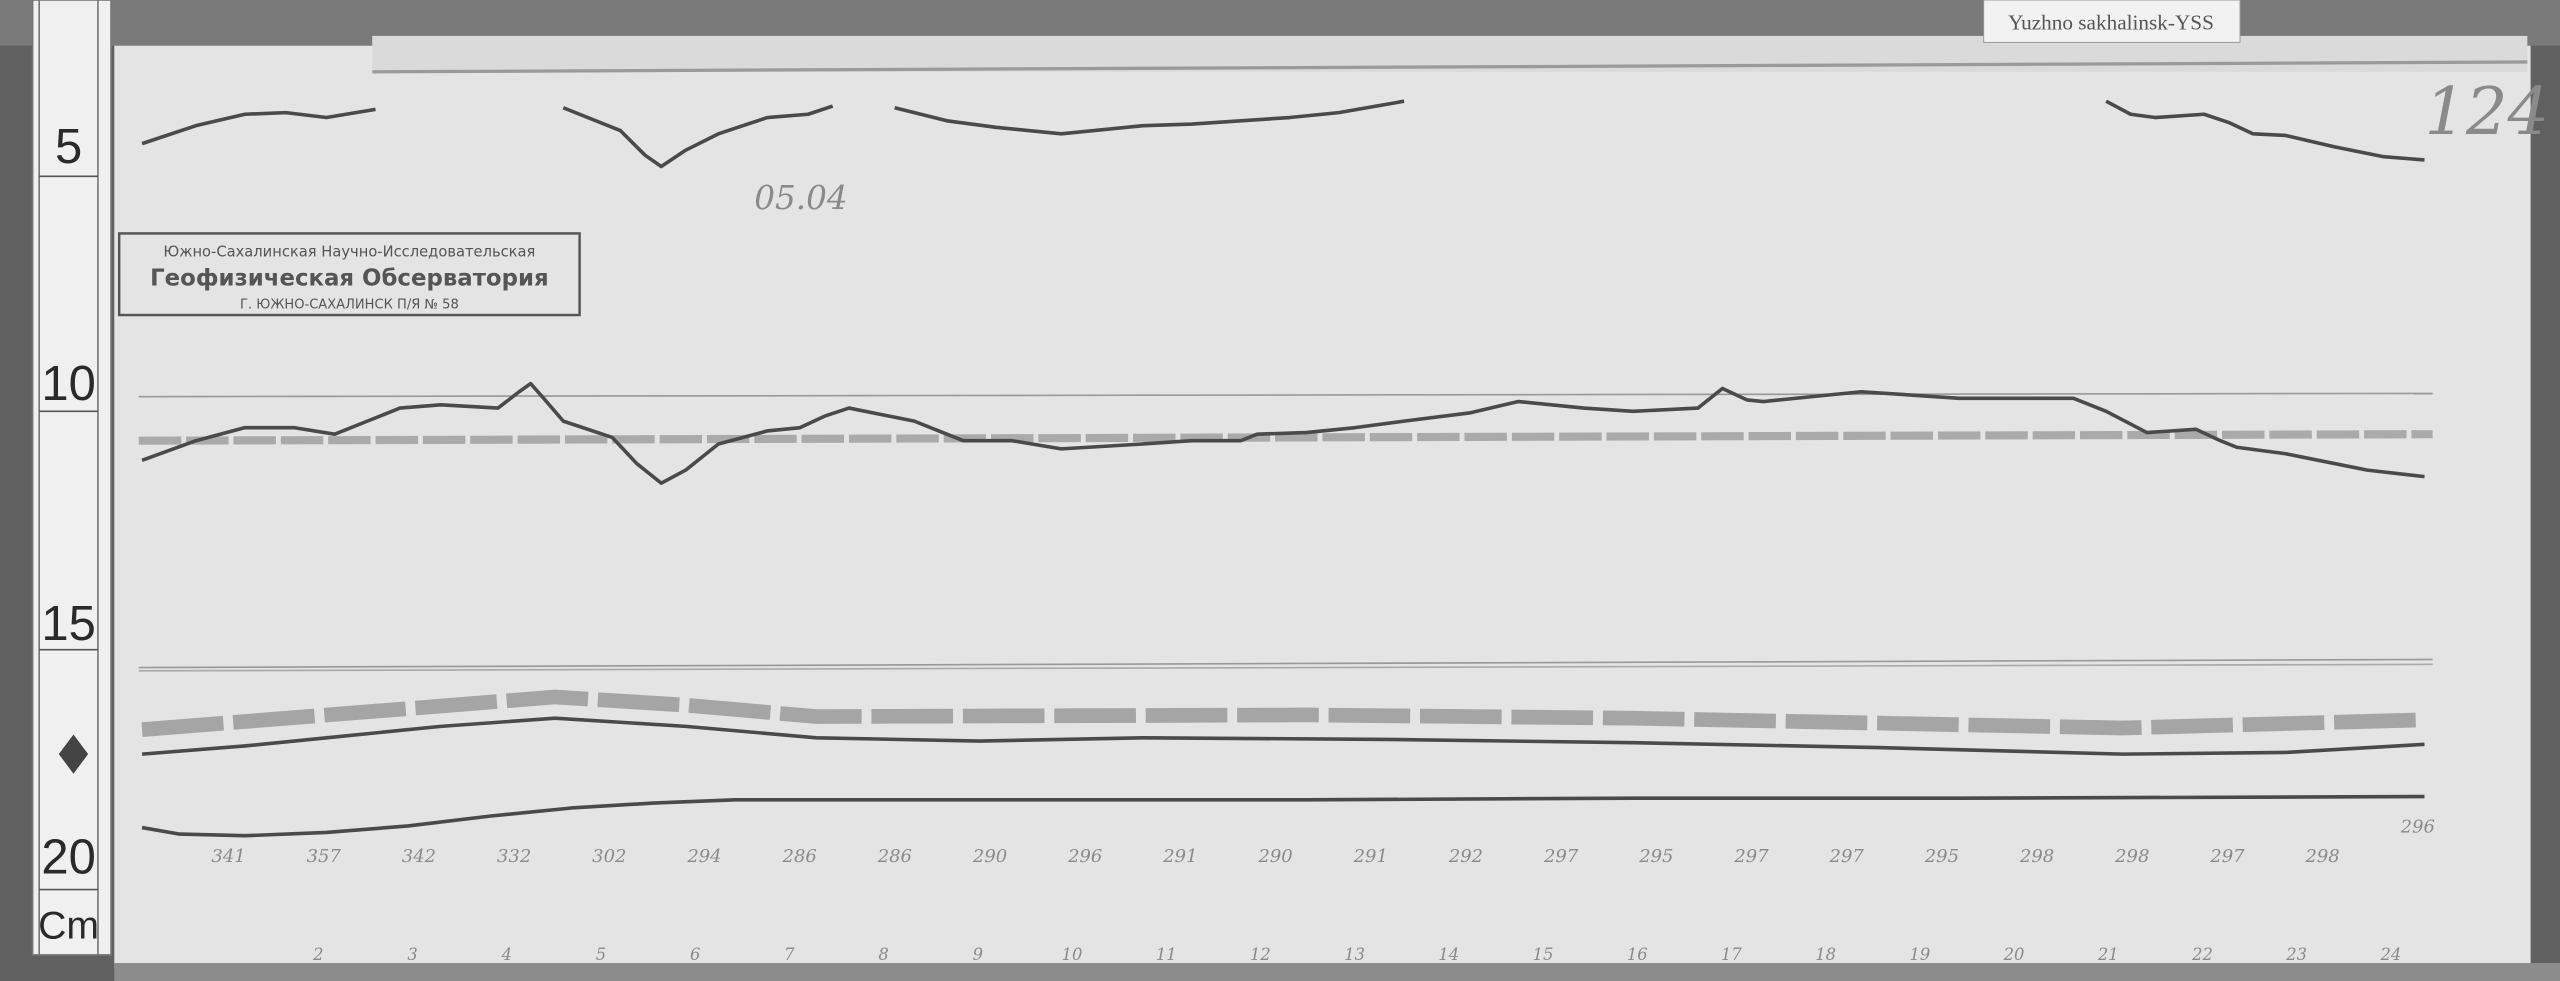 This screenshot has width=2560, height=981. Describe the element at coordinates (228, 856) in the screenshot. I see `reading-value: 341` at that location.